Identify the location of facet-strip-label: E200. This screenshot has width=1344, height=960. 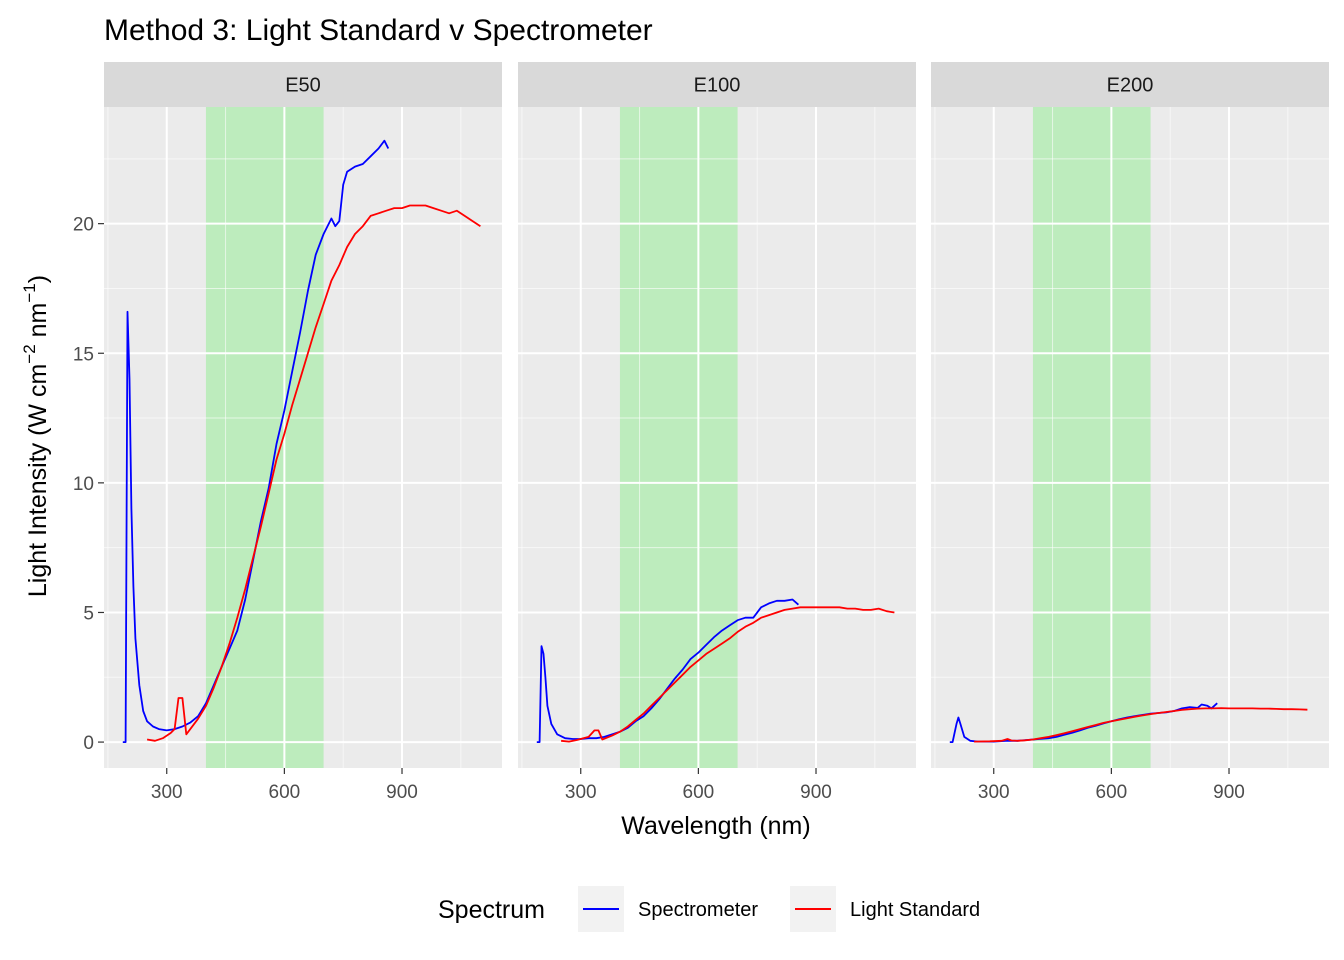
(1130, 86).